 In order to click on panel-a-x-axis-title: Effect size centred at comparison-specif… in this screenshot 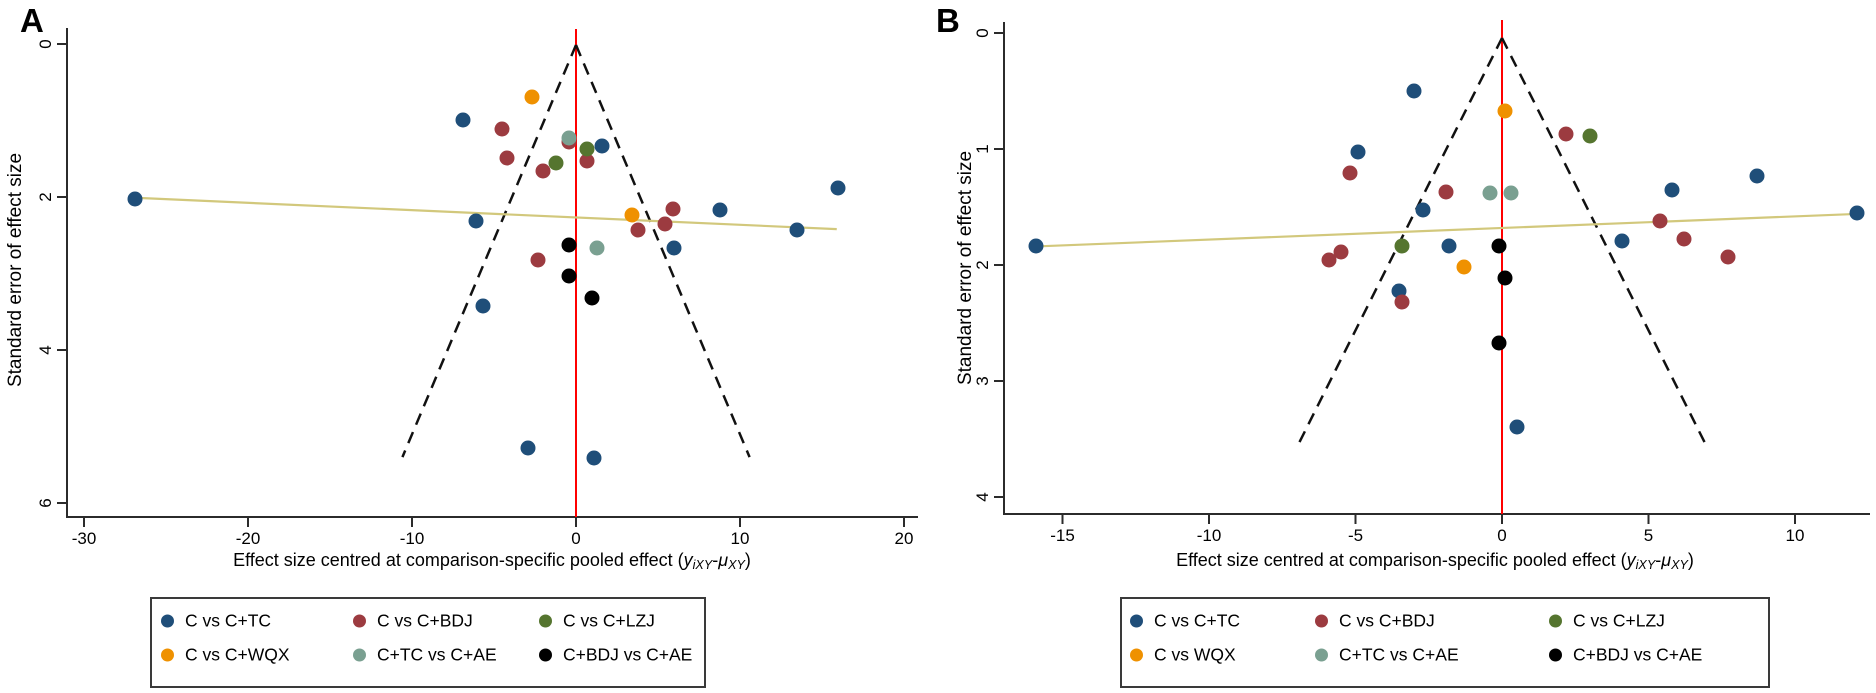, I will do `click(492, 561)`.